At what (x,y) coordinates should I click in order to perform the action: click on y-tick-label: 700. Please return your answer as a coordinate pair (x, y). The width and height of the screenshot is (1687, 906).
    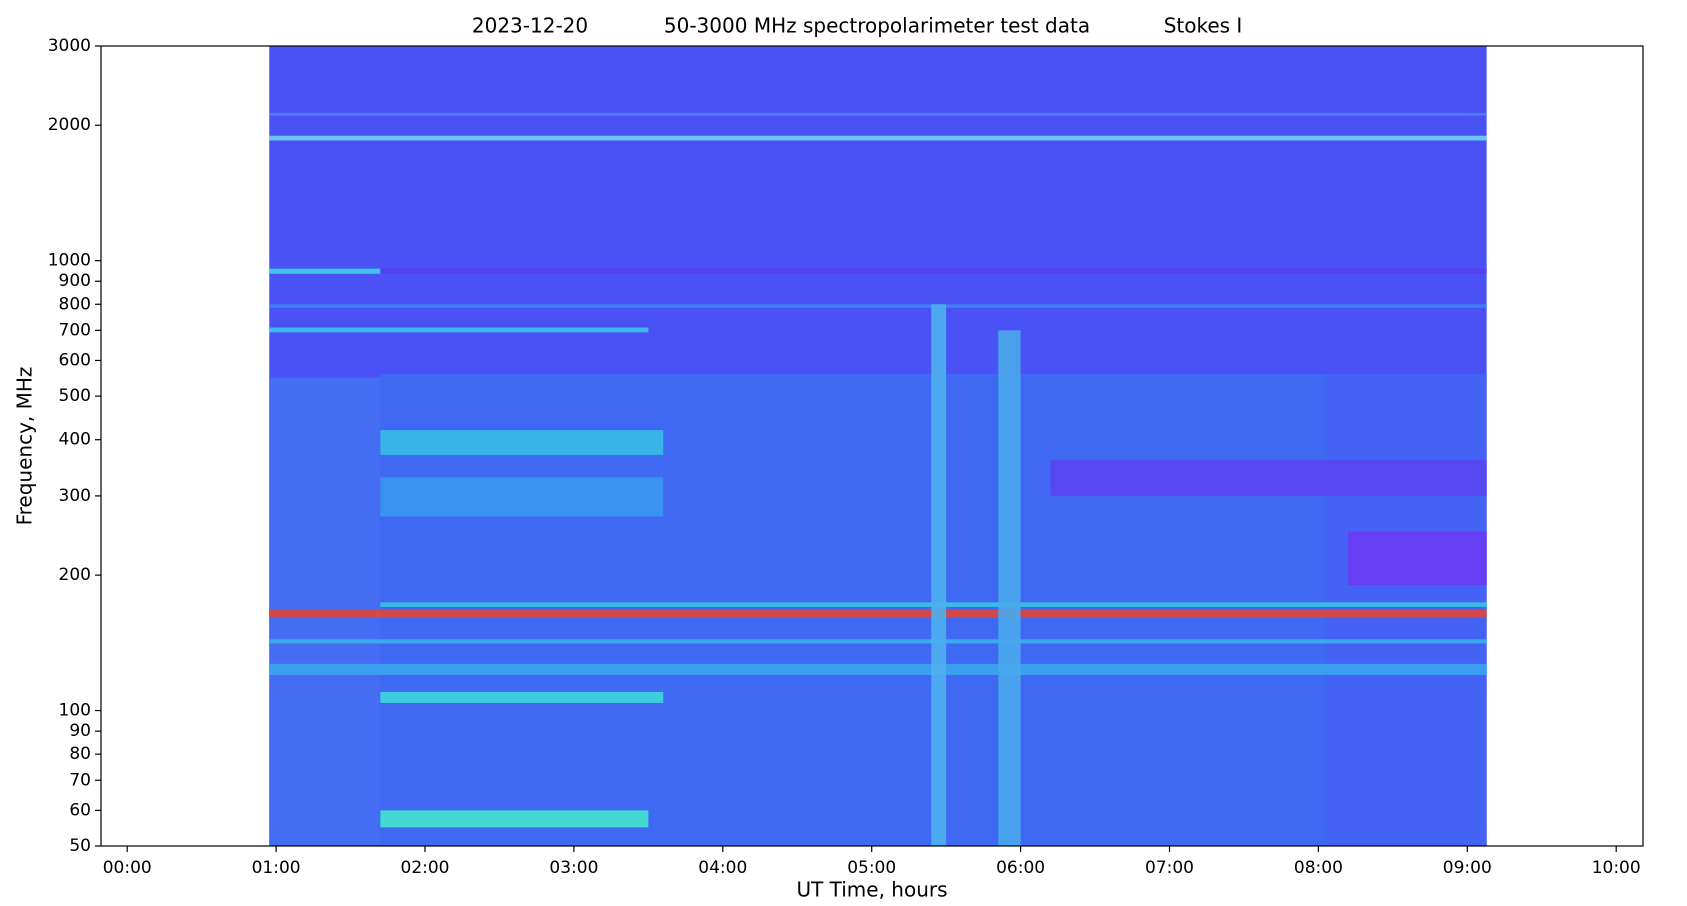
    Looking at the image, I should click on (75, 330).